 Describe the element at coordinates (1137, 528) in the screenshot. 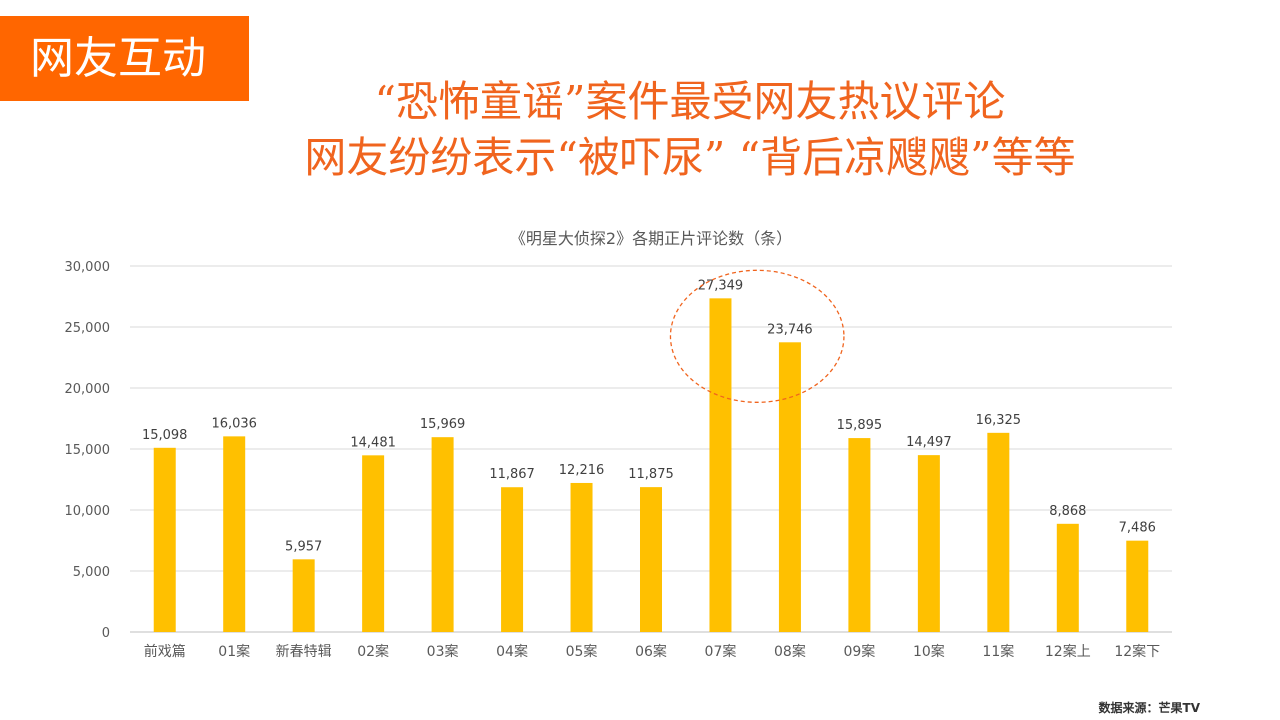

I see `data-label: 7,486` at that location.